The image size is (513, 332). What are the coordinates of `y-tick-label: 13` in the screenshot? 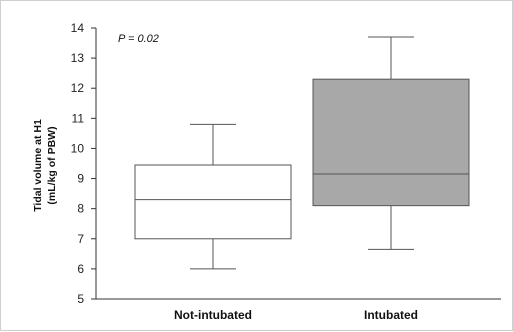 It's located at (78, 58).